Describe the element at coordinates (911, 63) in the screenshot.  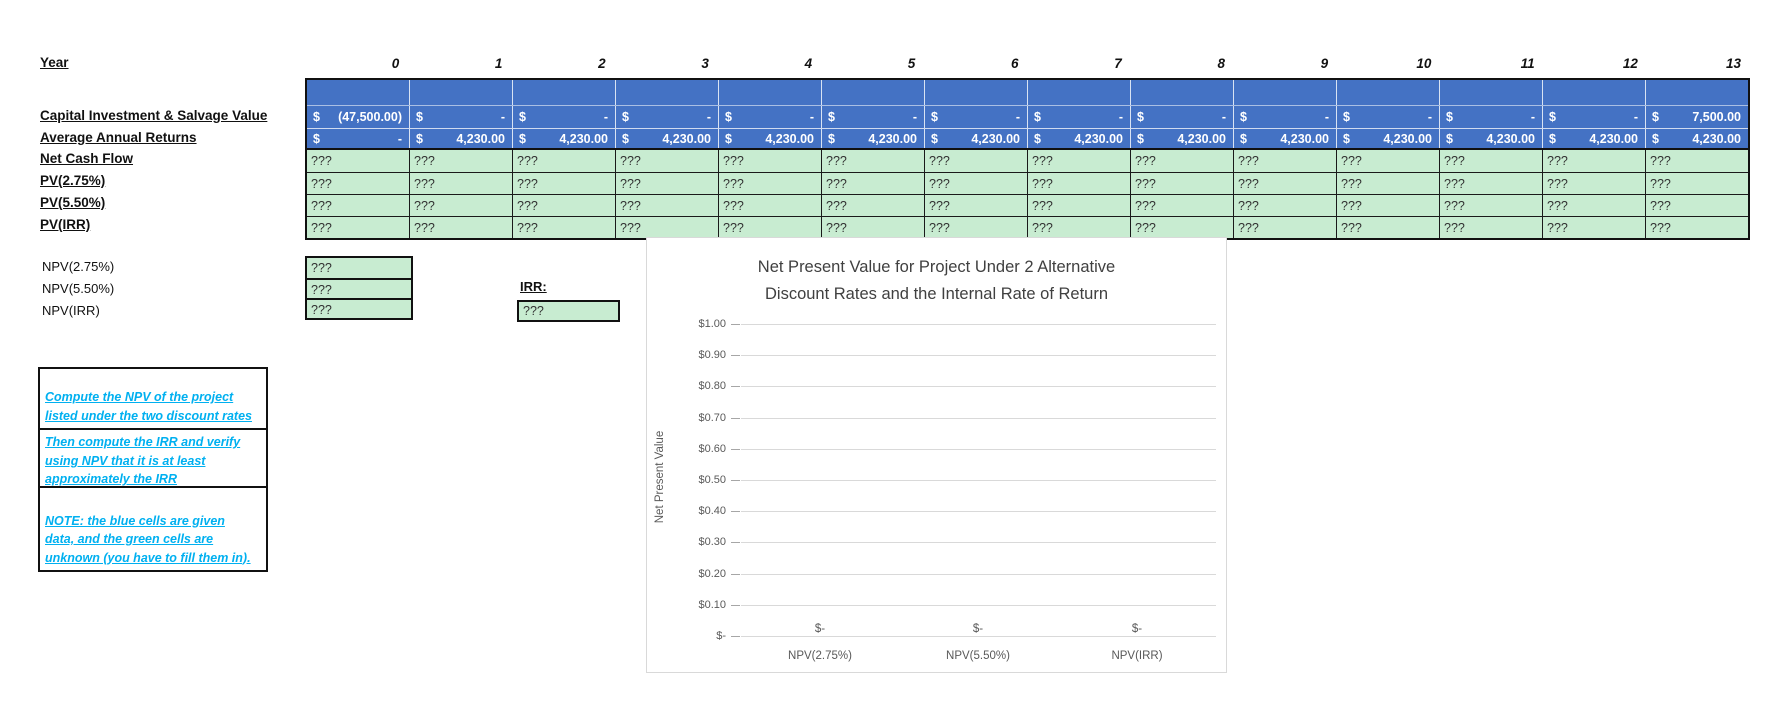
I see `year-header-cell: 5` at that location.